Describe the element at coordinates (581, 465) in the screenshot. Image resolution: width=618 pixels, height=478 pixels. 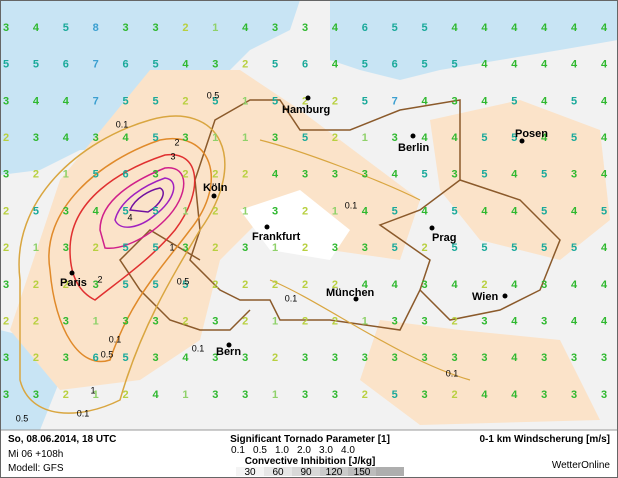
I see `brand: WetterOnline` at that location.